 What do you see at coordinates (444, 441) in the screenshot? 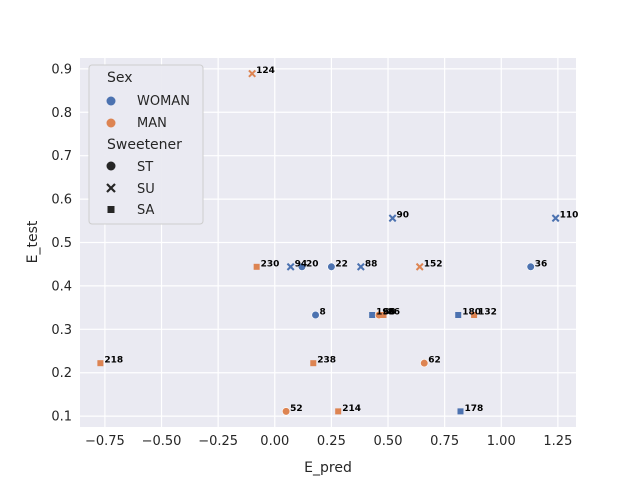
I see `x-tick-label: 0.75` at bounding box center [444, 441].